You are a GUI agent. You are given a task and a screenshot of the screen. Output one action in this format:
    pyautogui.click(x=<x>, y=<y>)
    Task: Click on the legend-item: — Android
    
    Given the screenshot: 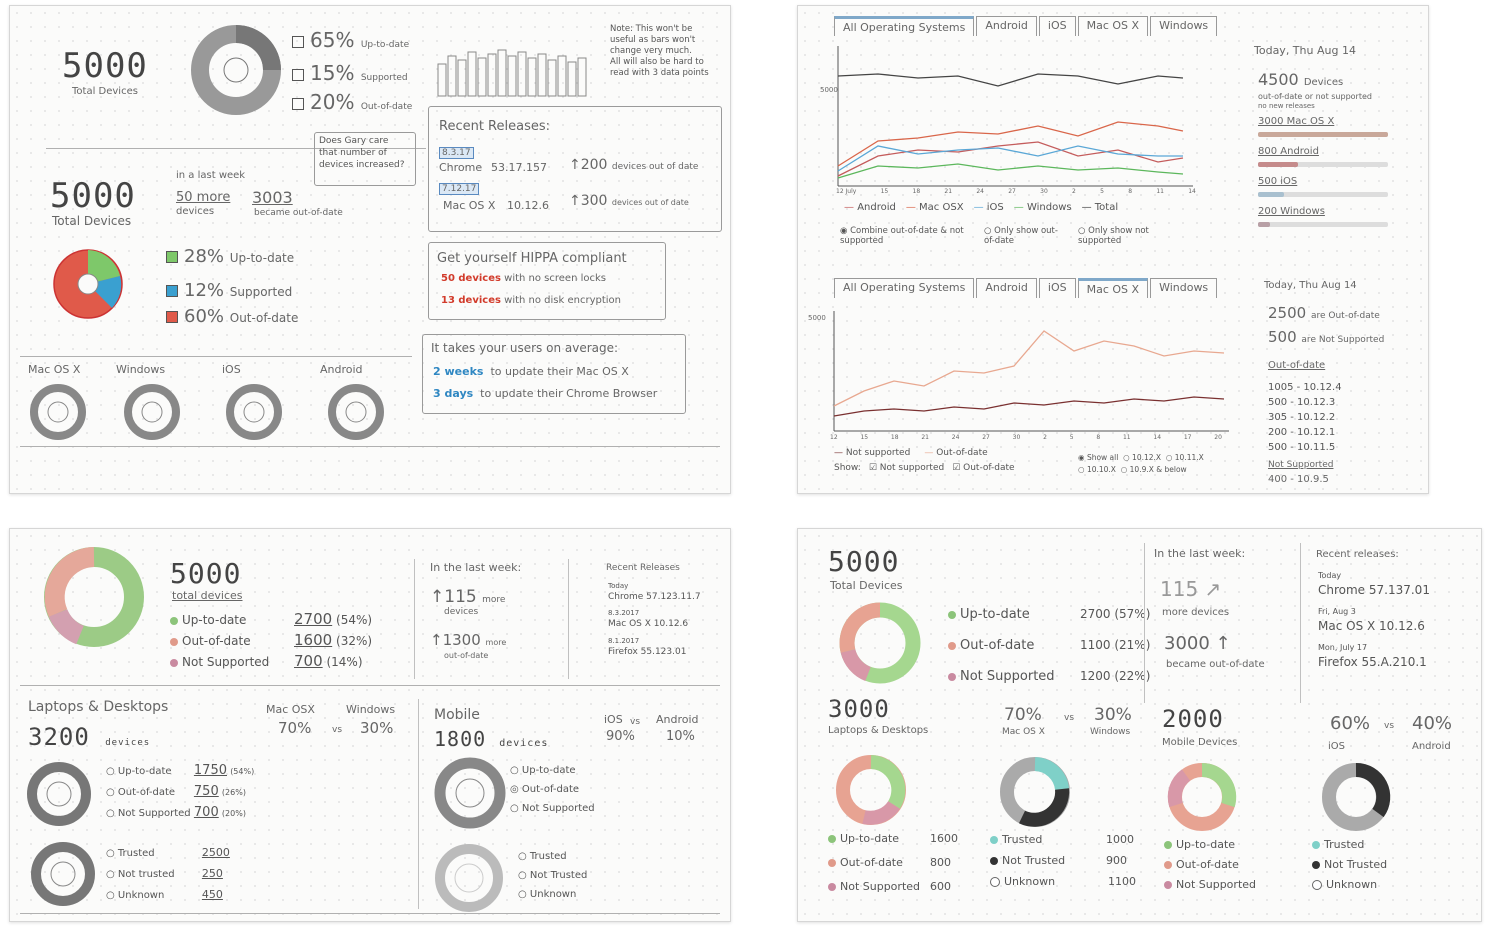 What is the action you would take?
    pyautogui.click(x=870, y=207)
    